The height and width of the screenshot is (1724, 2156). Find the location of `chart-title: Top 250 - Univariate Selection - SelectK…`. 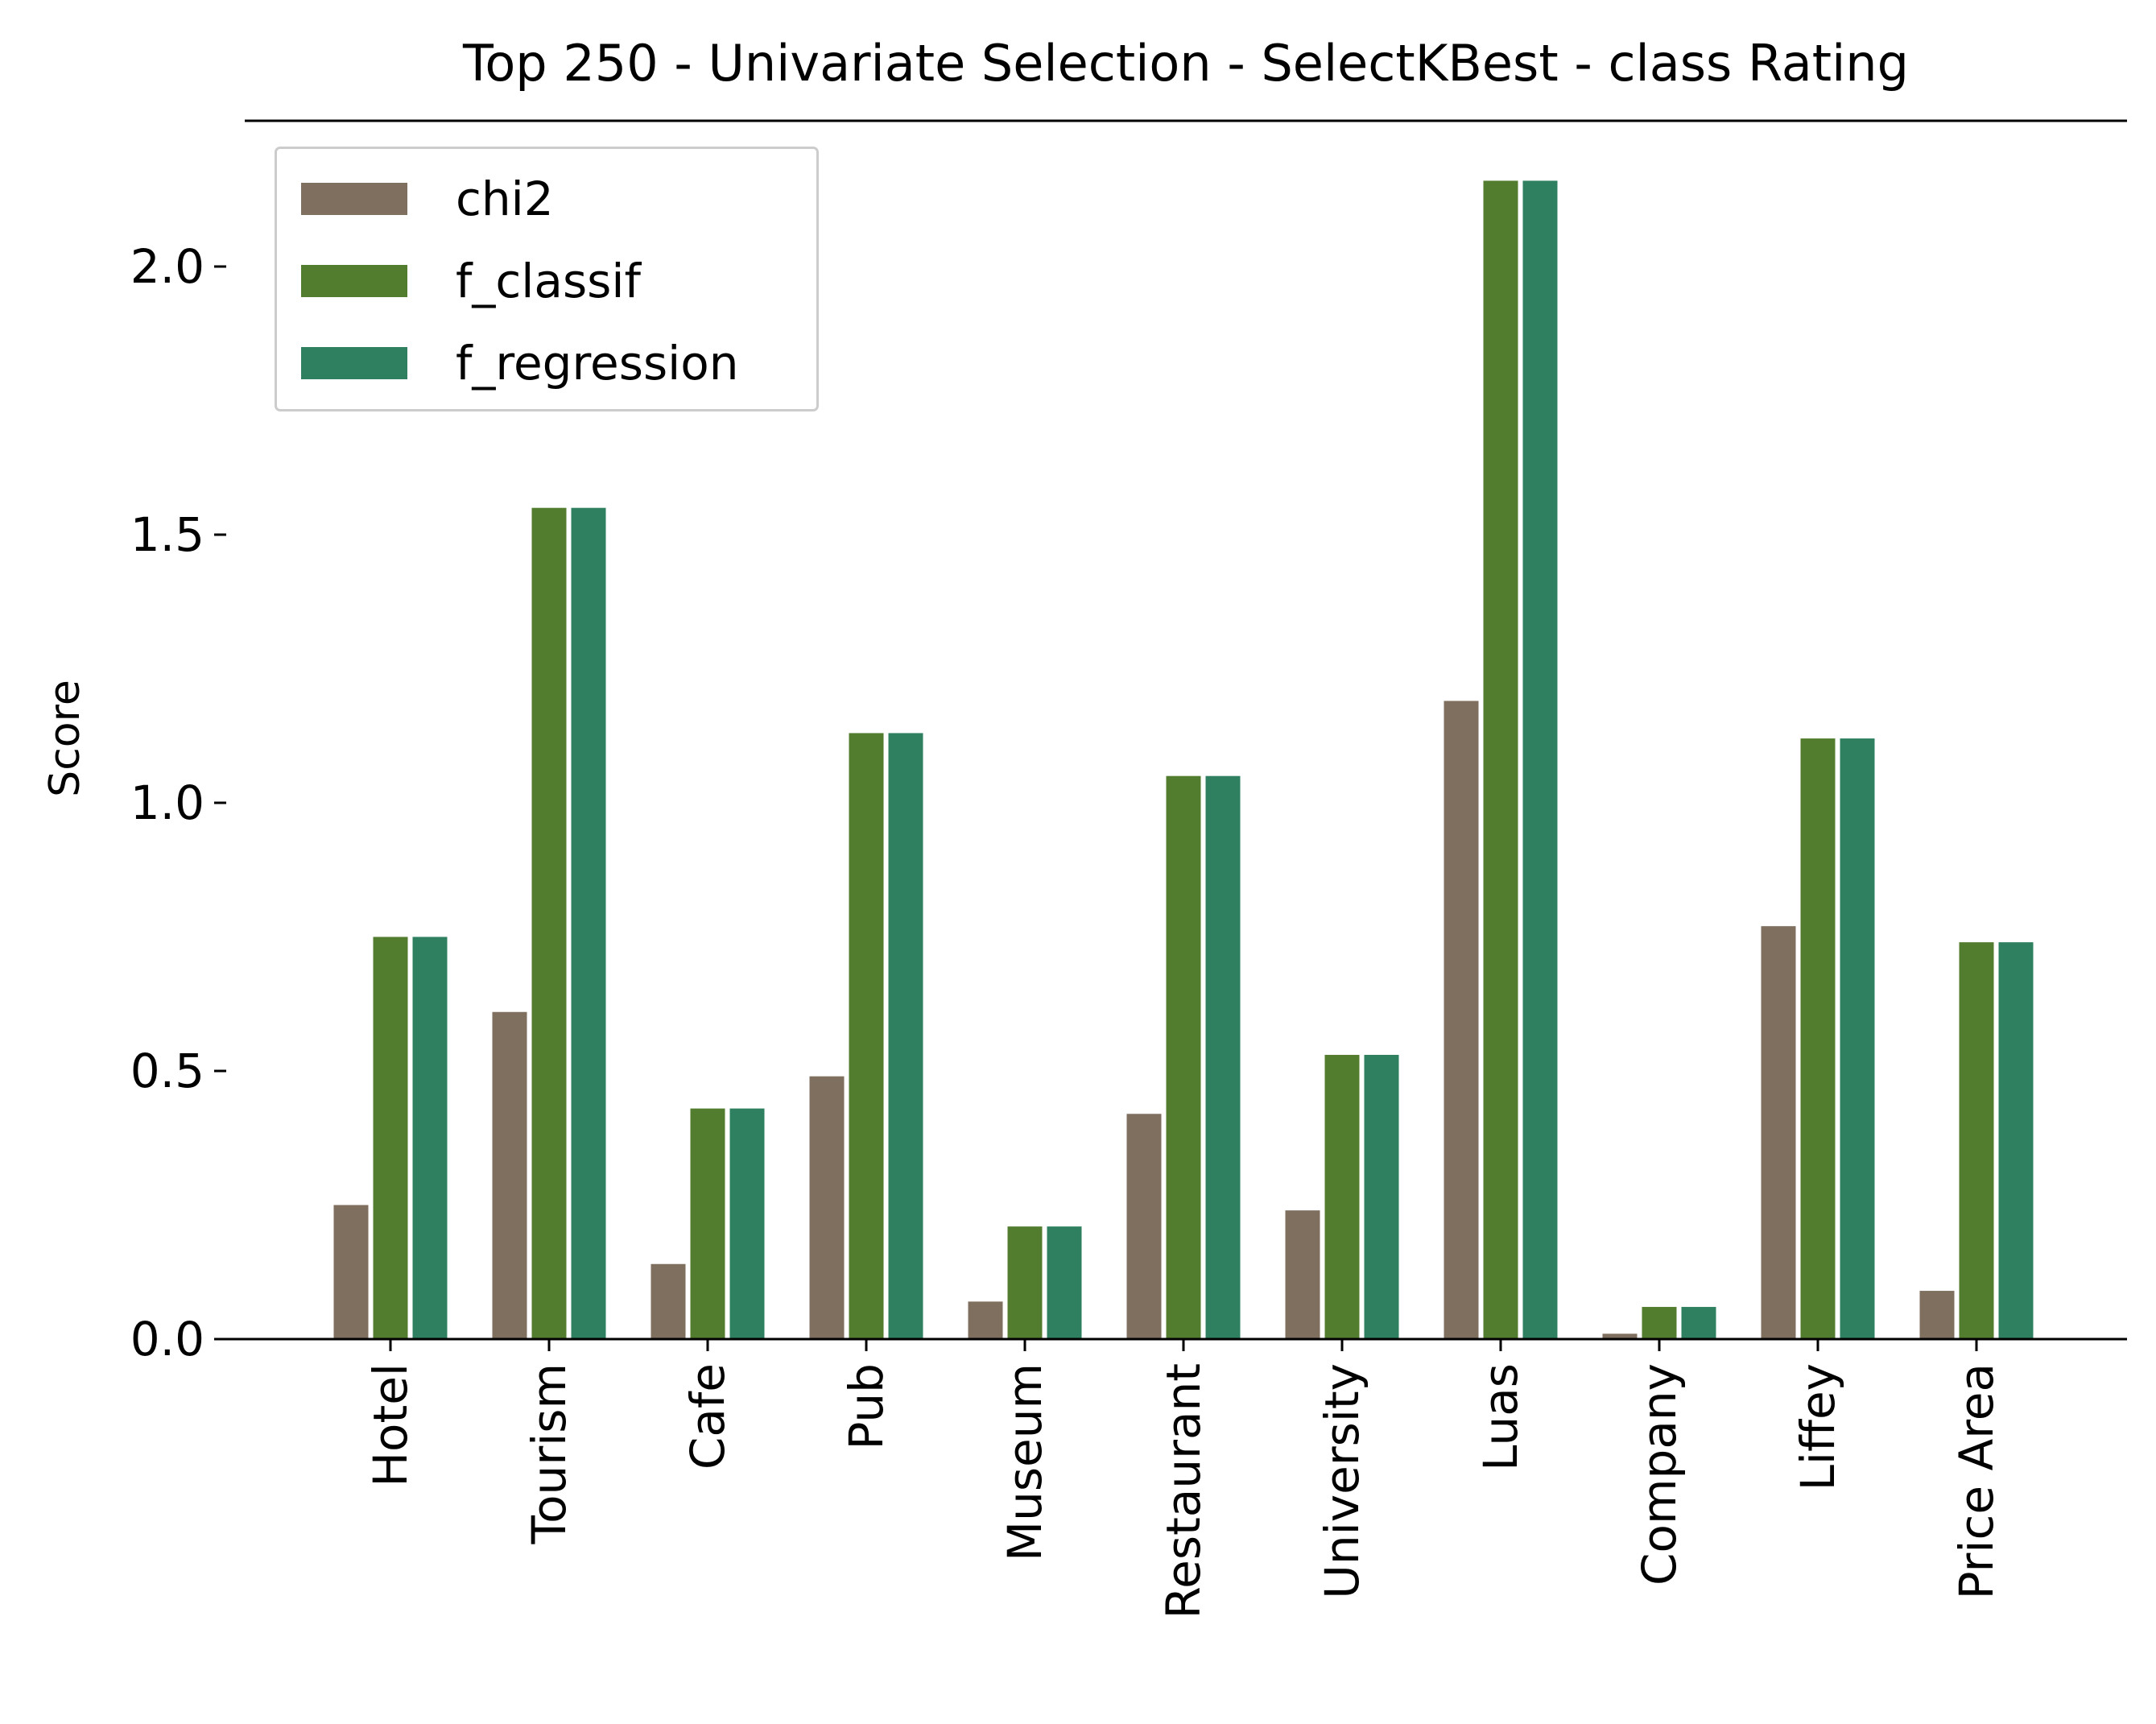

chart-title: Top 250 - Univariate Selection - SelectK… is located at coordinates (1185, 63).